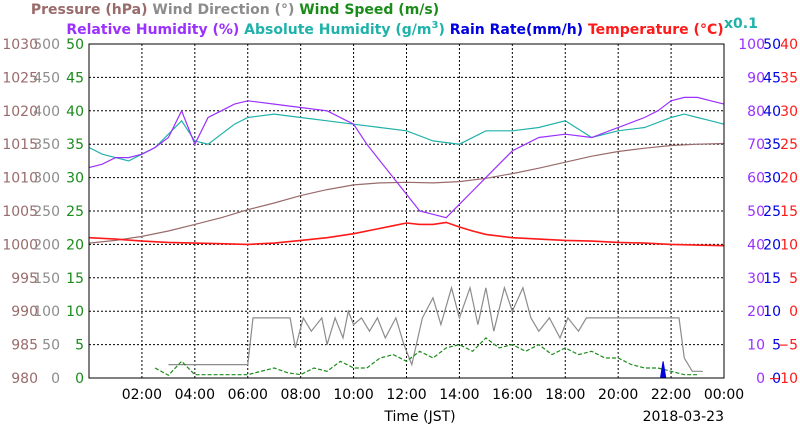  Describe the element at coordinates (75, 245) in the screenshot. I see `wind-speed-tick-label: 20` at that location.